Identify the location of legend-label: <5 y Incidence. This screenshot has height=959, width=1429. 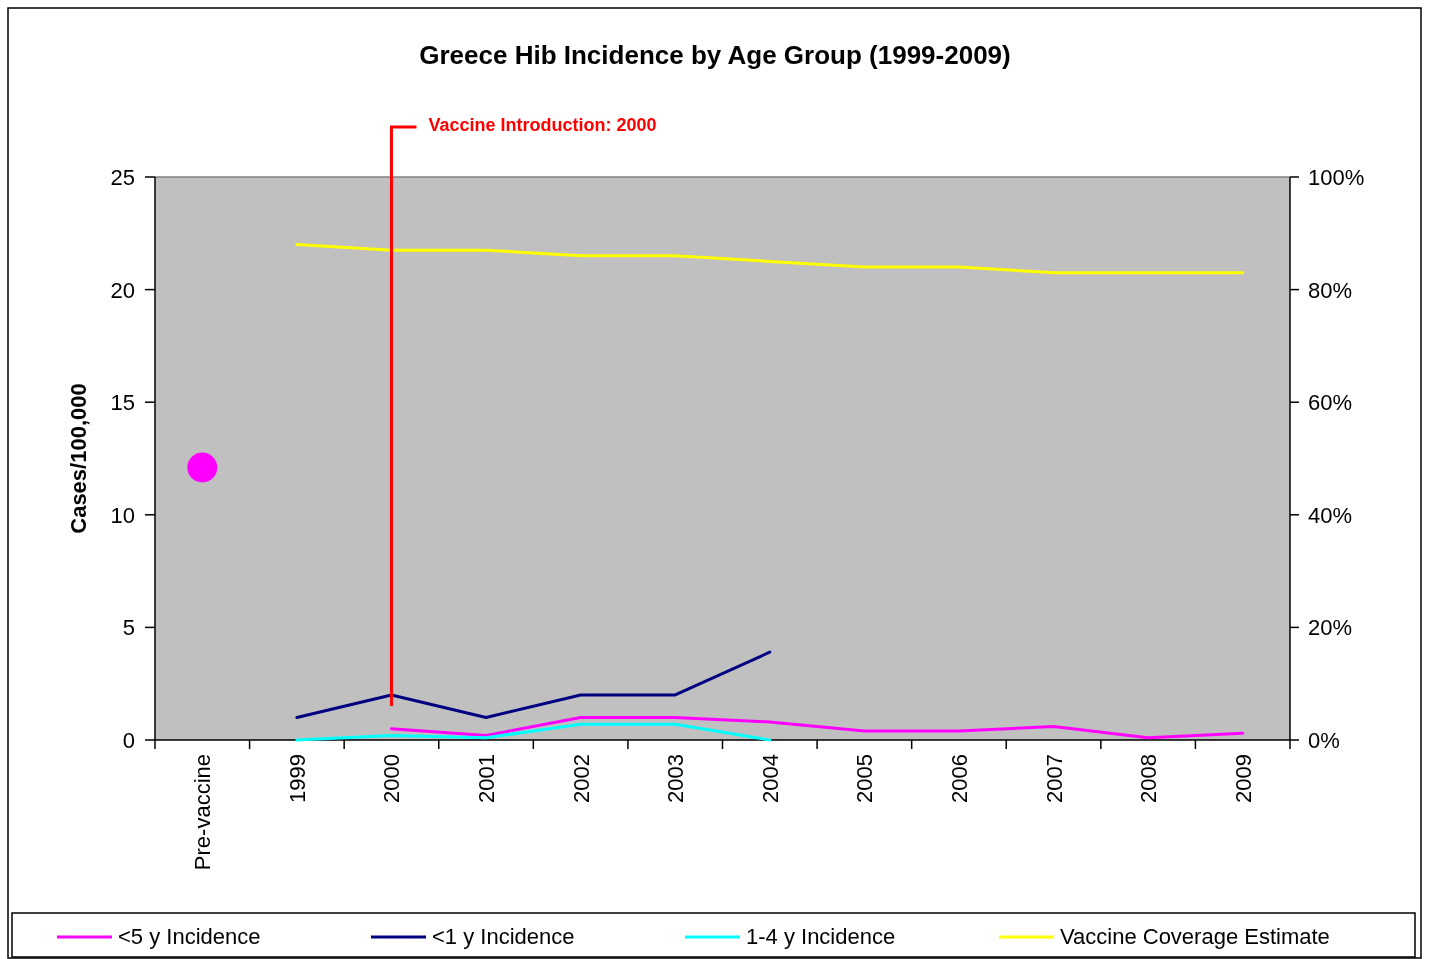
(189, 936).